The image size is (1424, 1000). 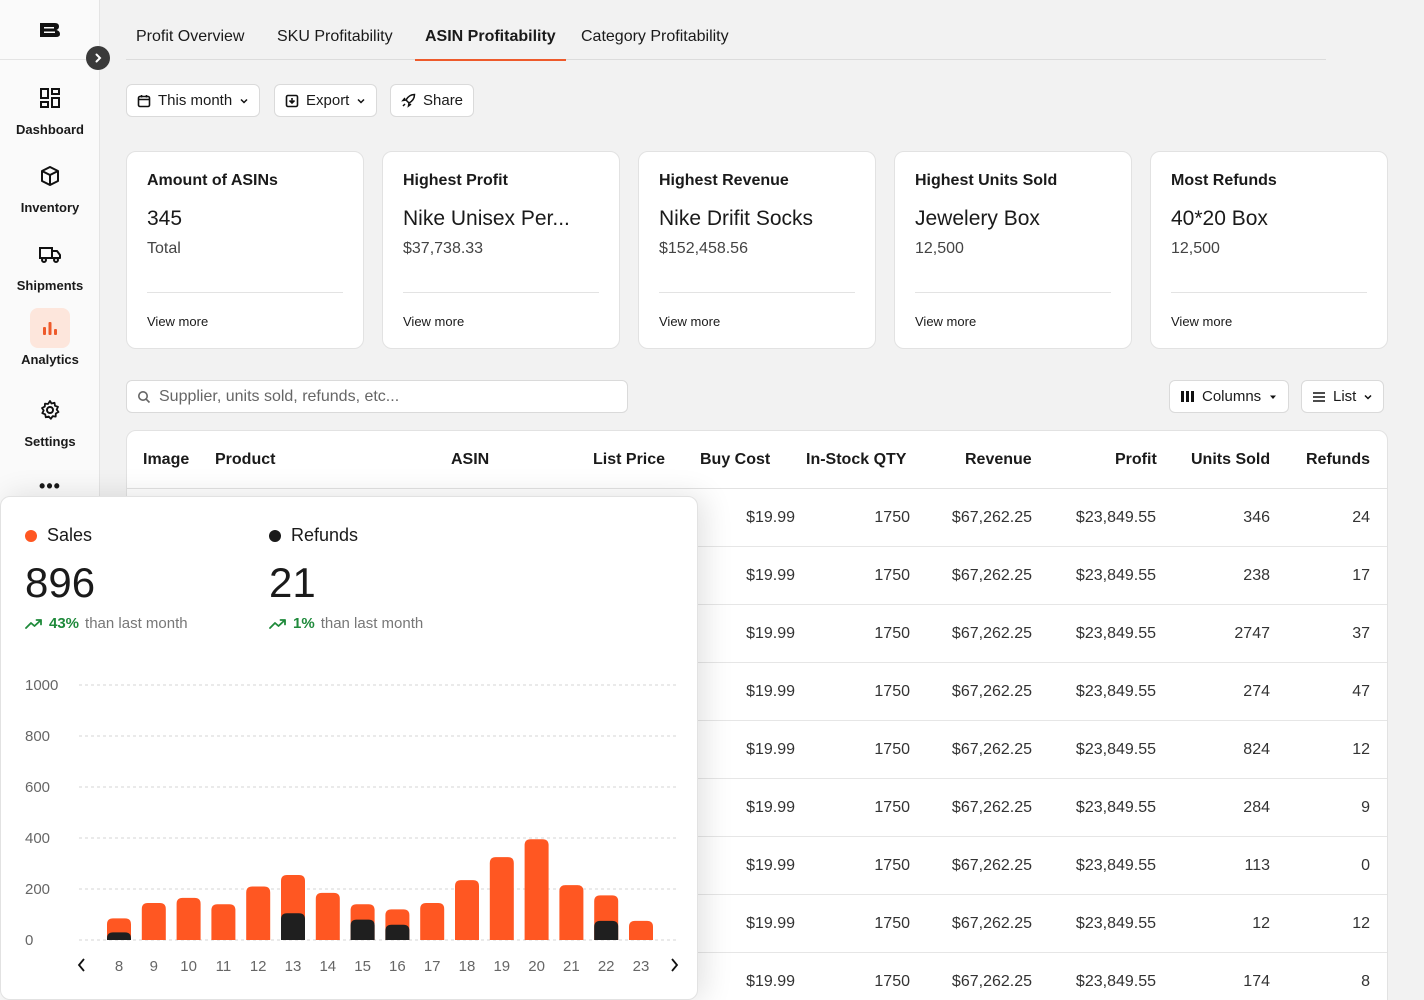 What do you see at coordinates (188, 966) in the screenshot?
I see `x-tick-label: 10` at bounding box center [188, 966].